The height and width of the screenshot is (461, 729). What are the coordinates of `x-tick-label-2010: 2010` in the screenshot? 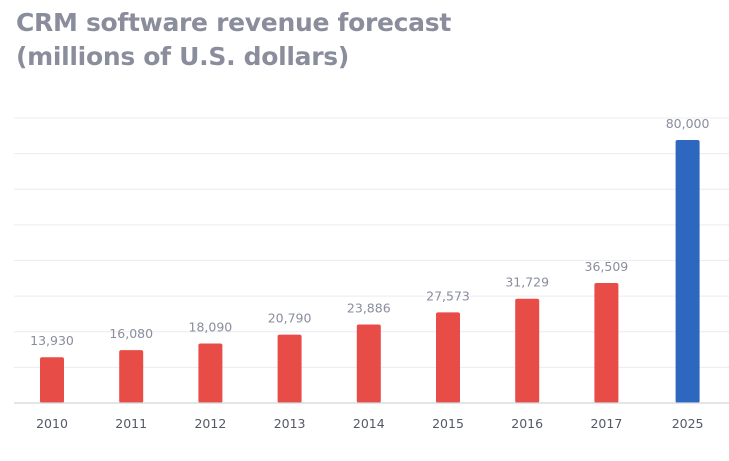 It's located at (52, 423).